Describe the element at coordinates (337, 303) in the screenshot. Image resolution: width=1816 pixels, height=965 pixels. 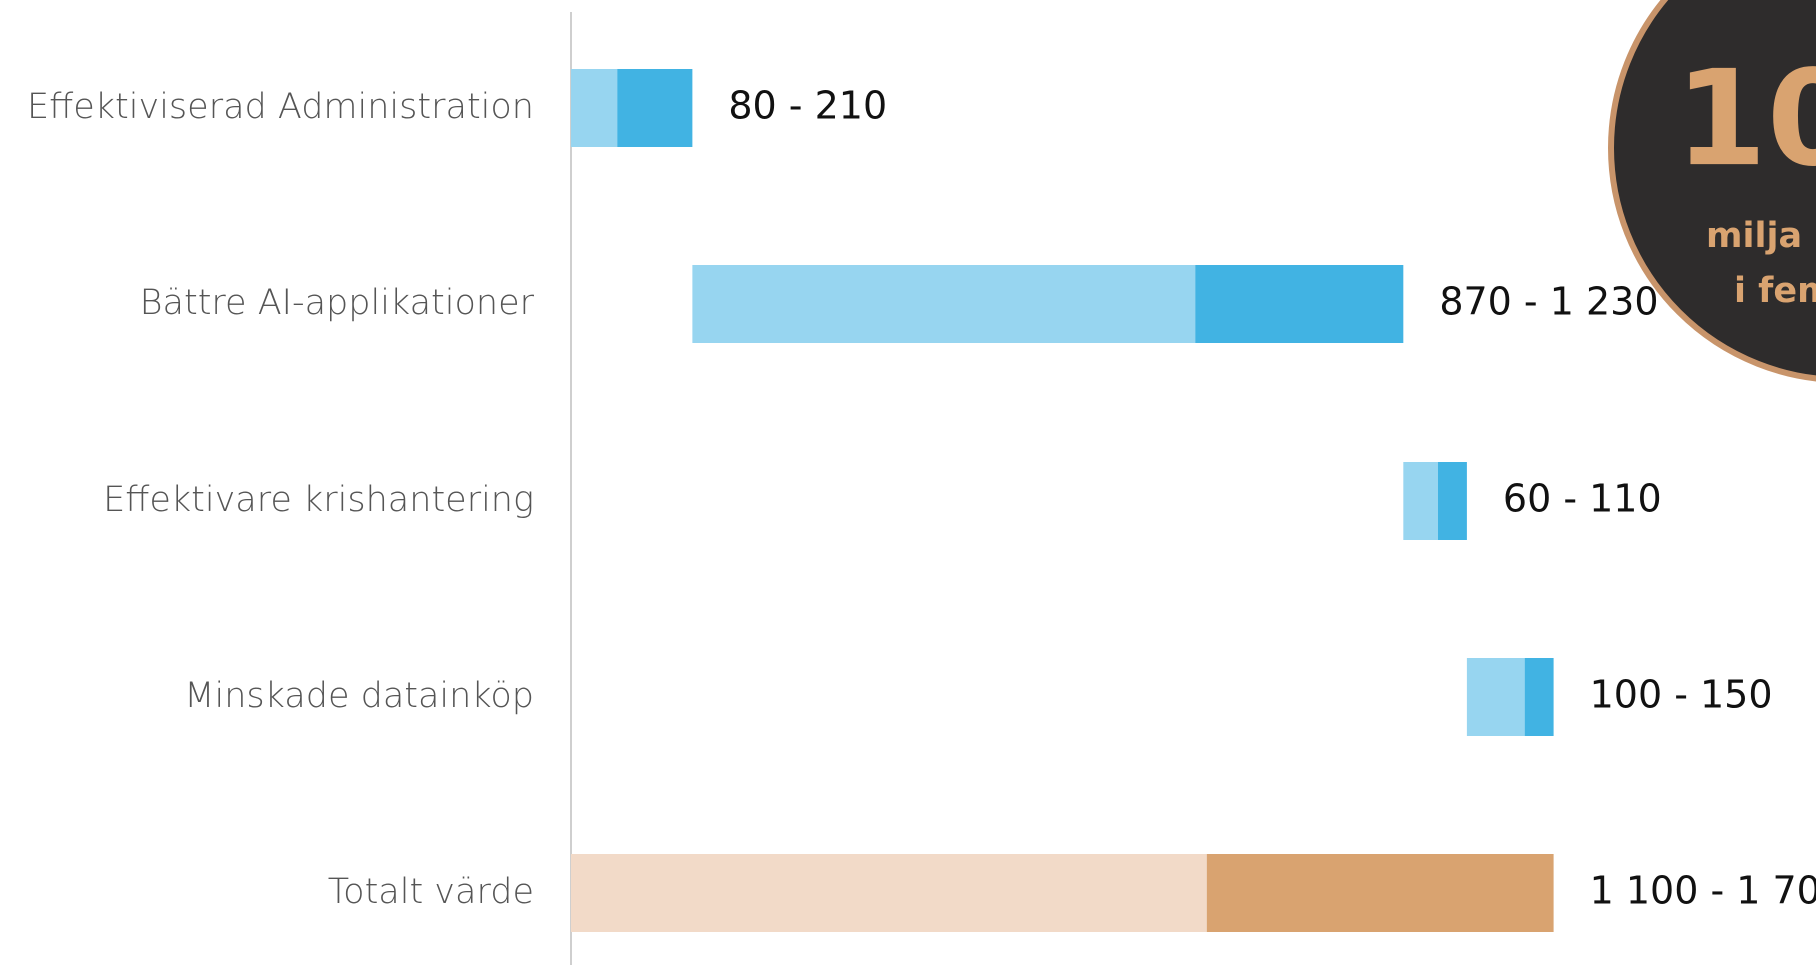
I see `category-label: Bättre AI-applikationer` at that location.